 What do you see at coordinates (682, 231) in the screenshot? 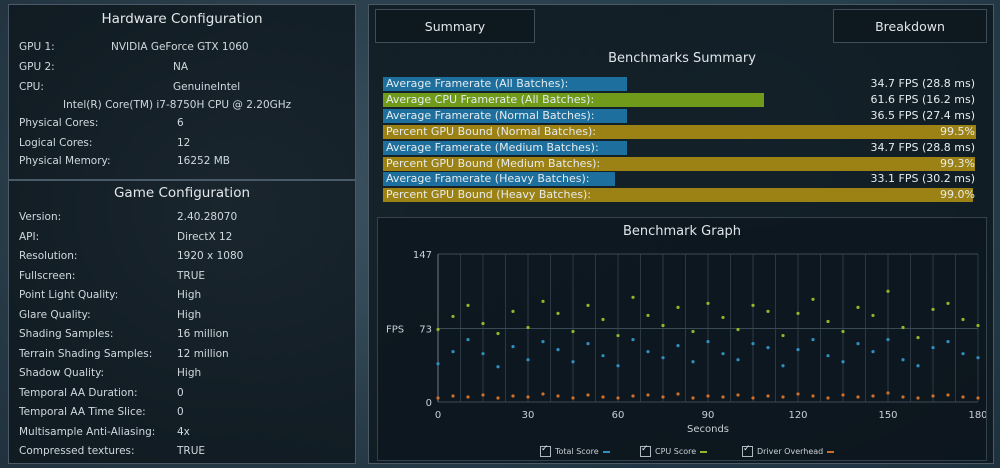
I see `benchmark-graph-title: Benchmark Graph` at bounding box center [682, 231].